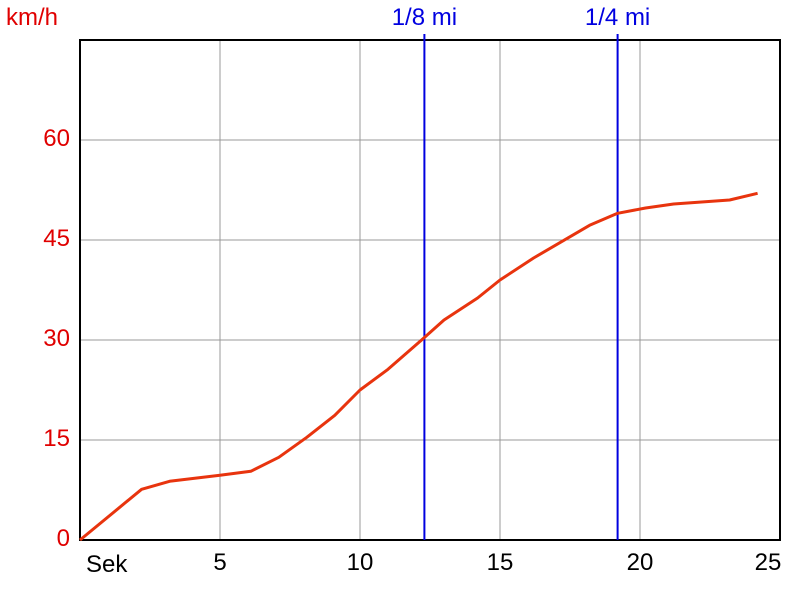 The height and width of the screenshot is (600, 800). What do you see at coordinates (220, 562) in the screenshot?
I see `x-tick-label: 5` at bounding box center [220, 562].